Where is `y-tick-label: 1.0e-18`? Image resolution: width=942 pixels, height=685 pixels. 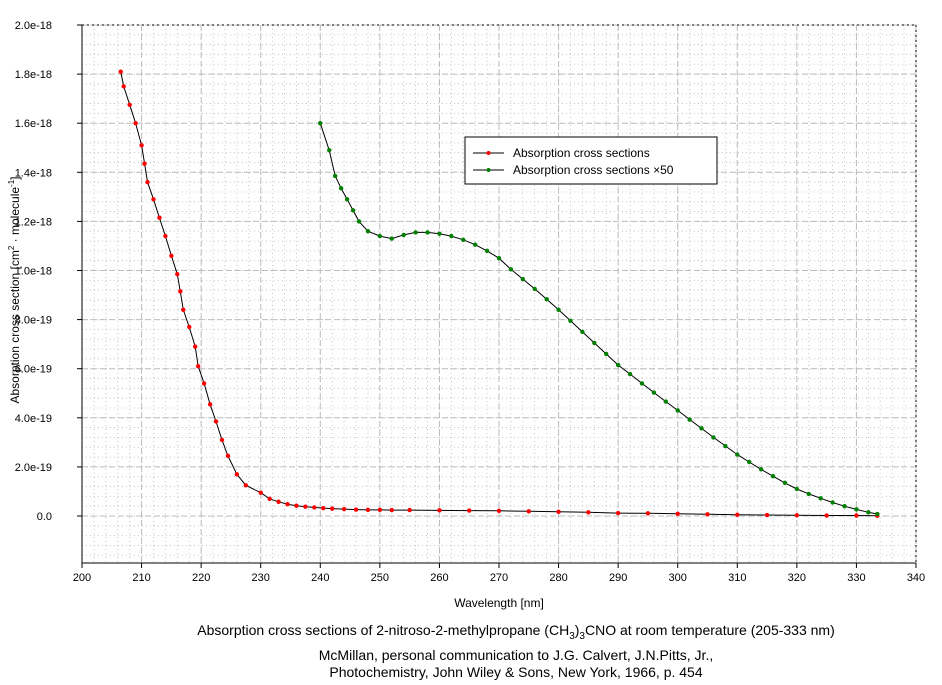
y-tick-label: 1.0e-18 is located at coordinates (33, 272).